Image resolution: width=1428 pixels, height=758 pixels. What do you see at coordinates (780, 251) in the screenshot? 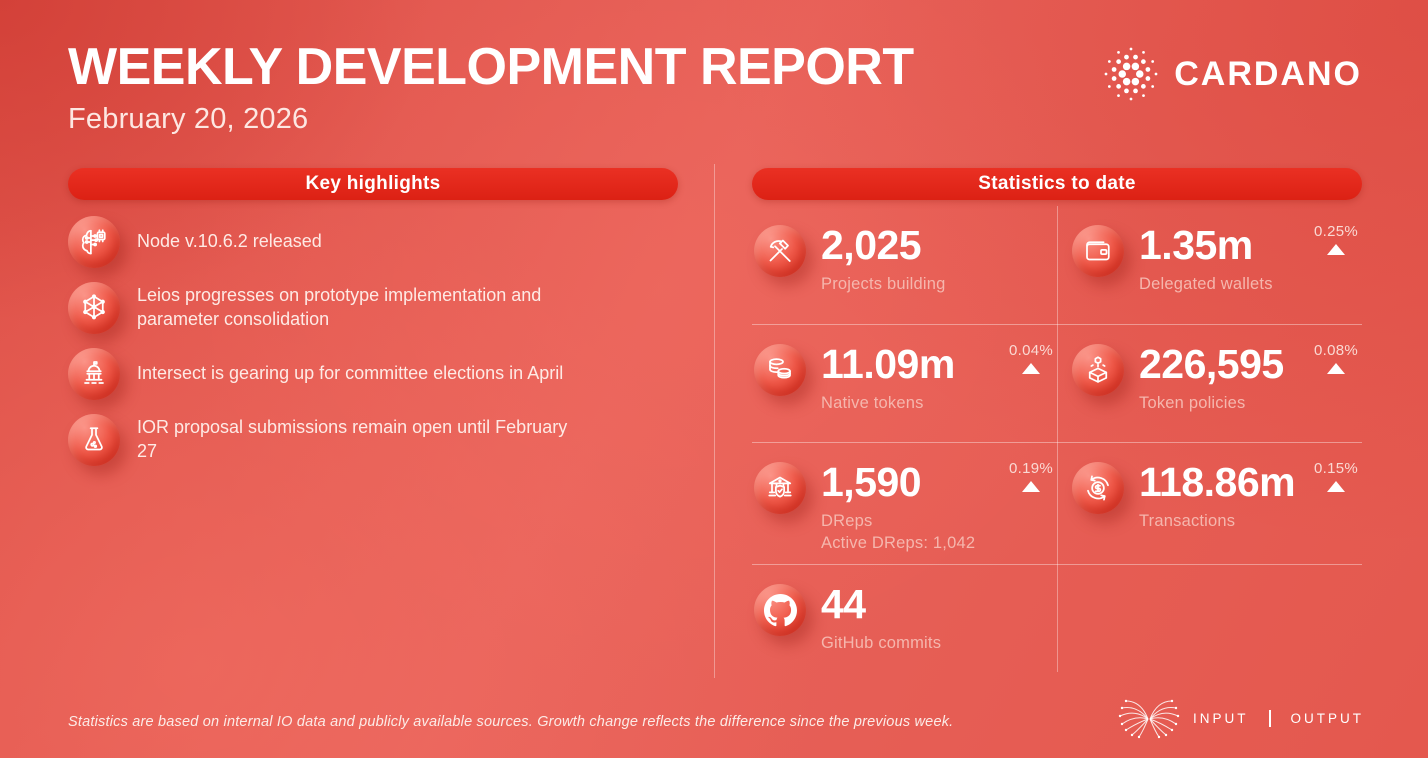
I see `hammer-pick-icon` at bounding box center [780, 251].